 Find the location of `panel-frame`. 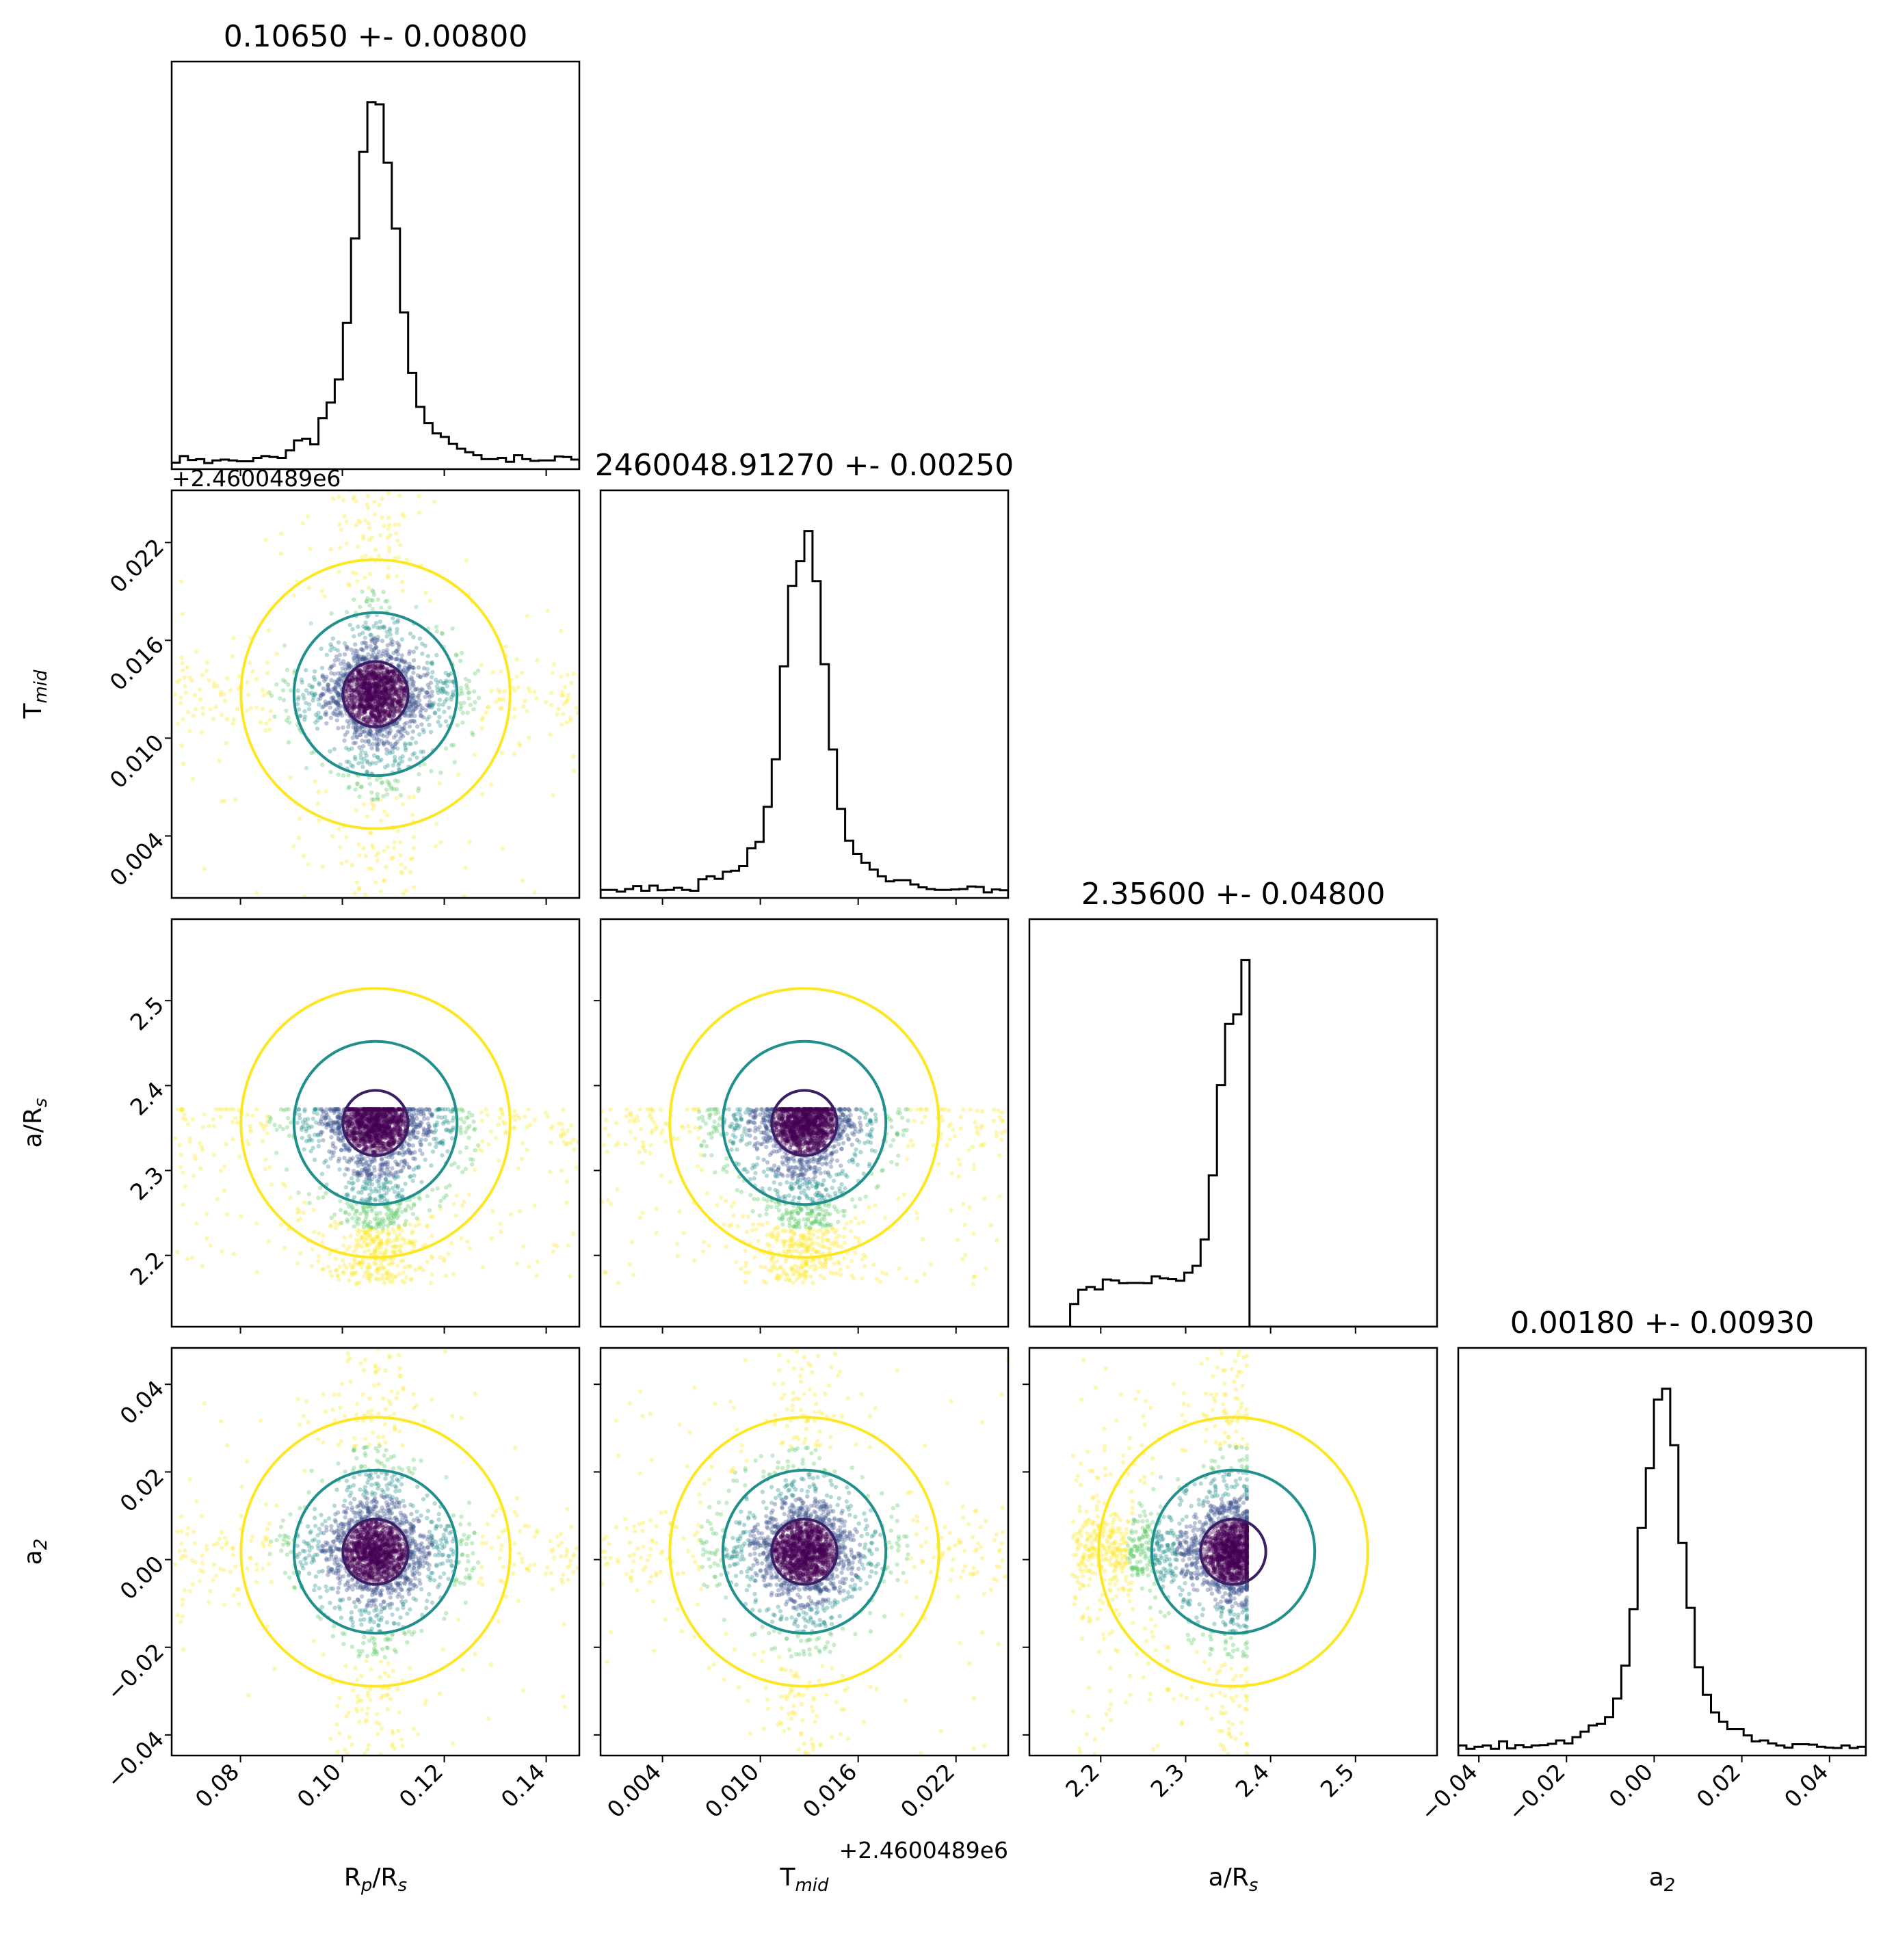

panel-frame is located at coordinates (376, 694).